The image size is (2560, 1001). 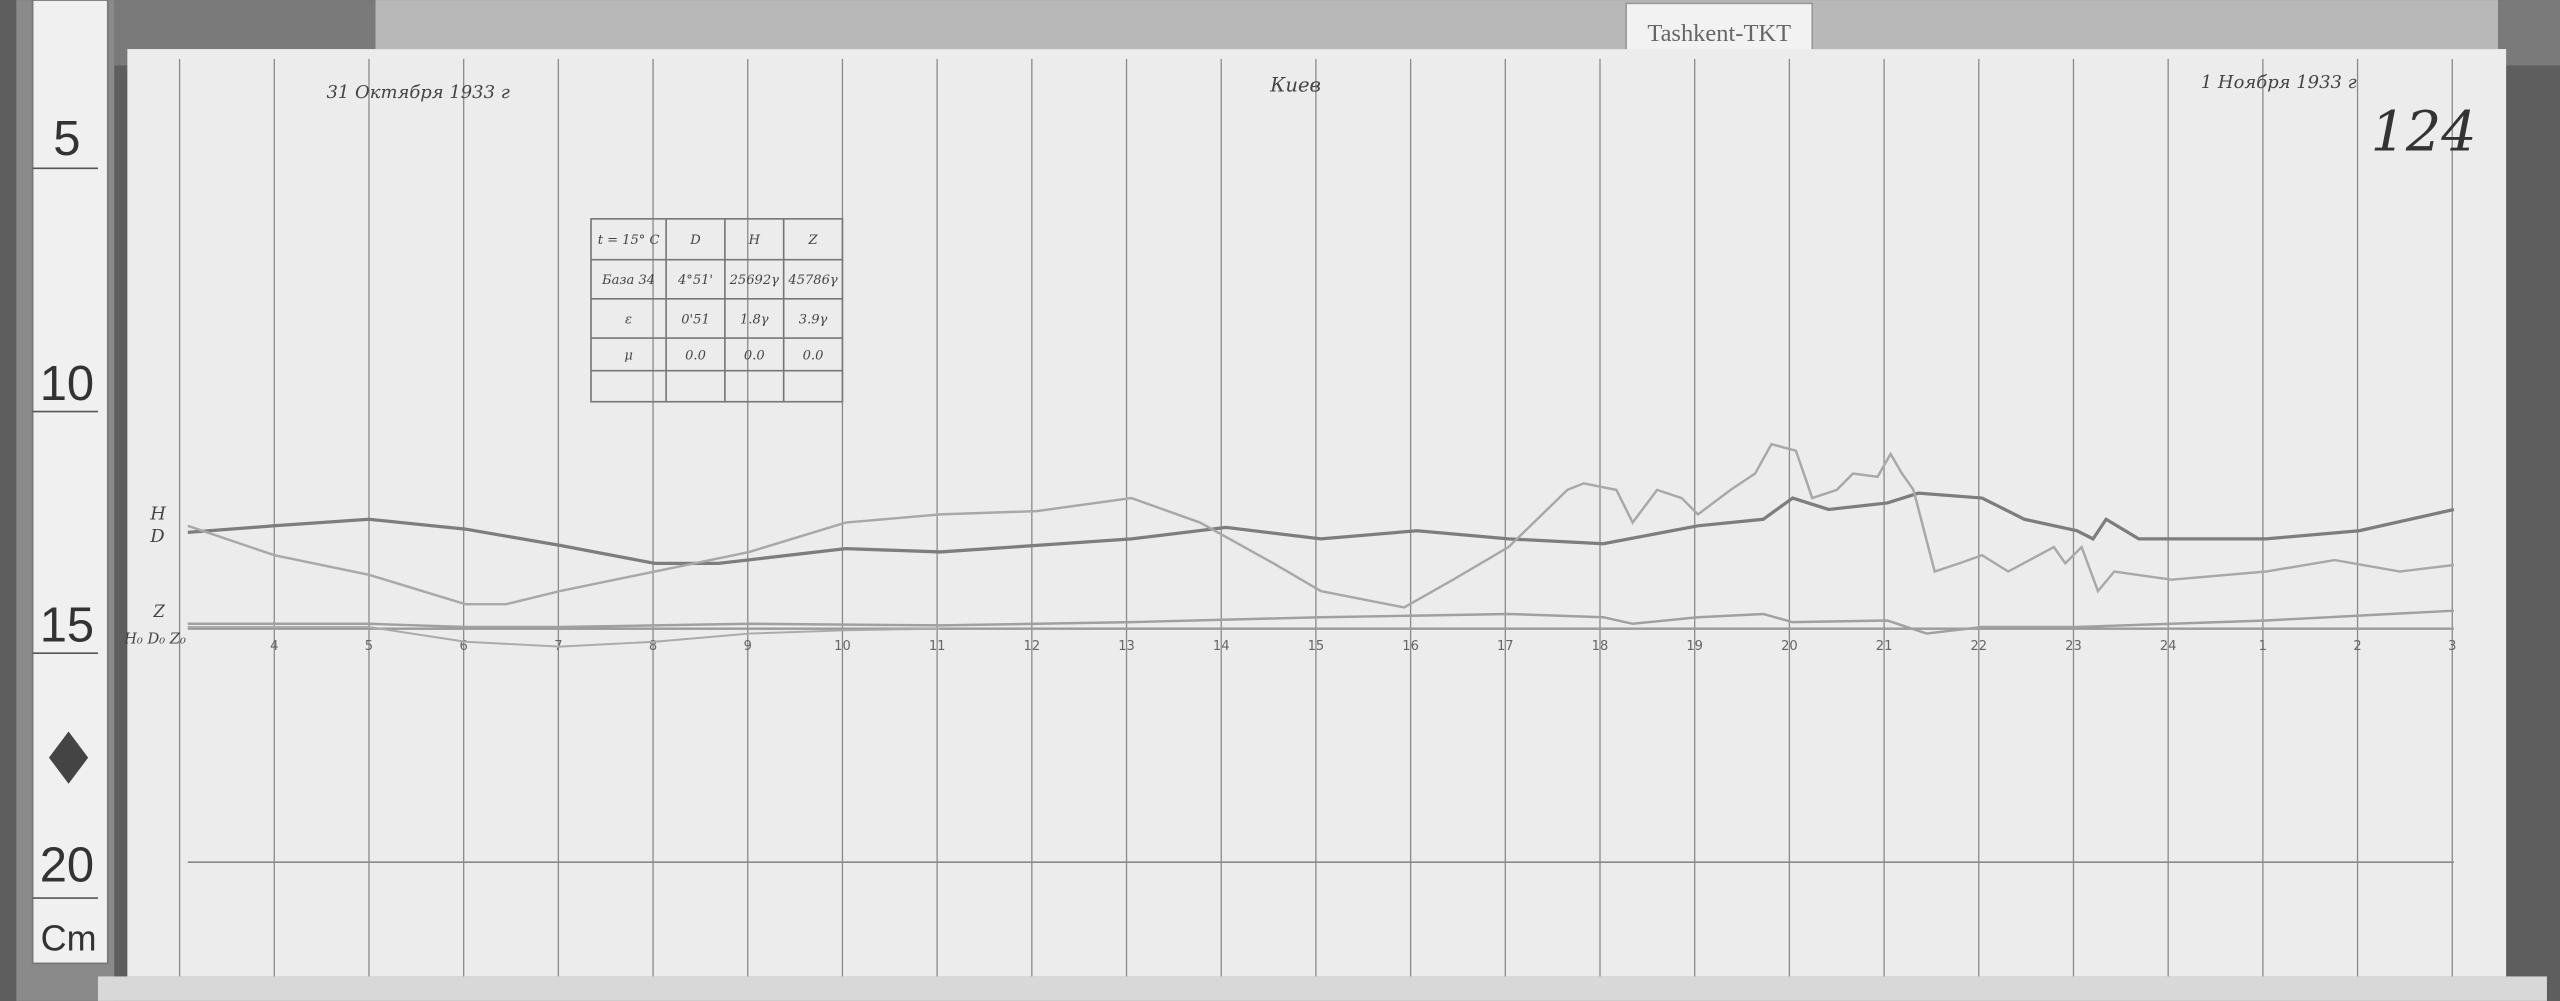 I want to click on hour-tick-label: 19, so click(x=1694, y=646).